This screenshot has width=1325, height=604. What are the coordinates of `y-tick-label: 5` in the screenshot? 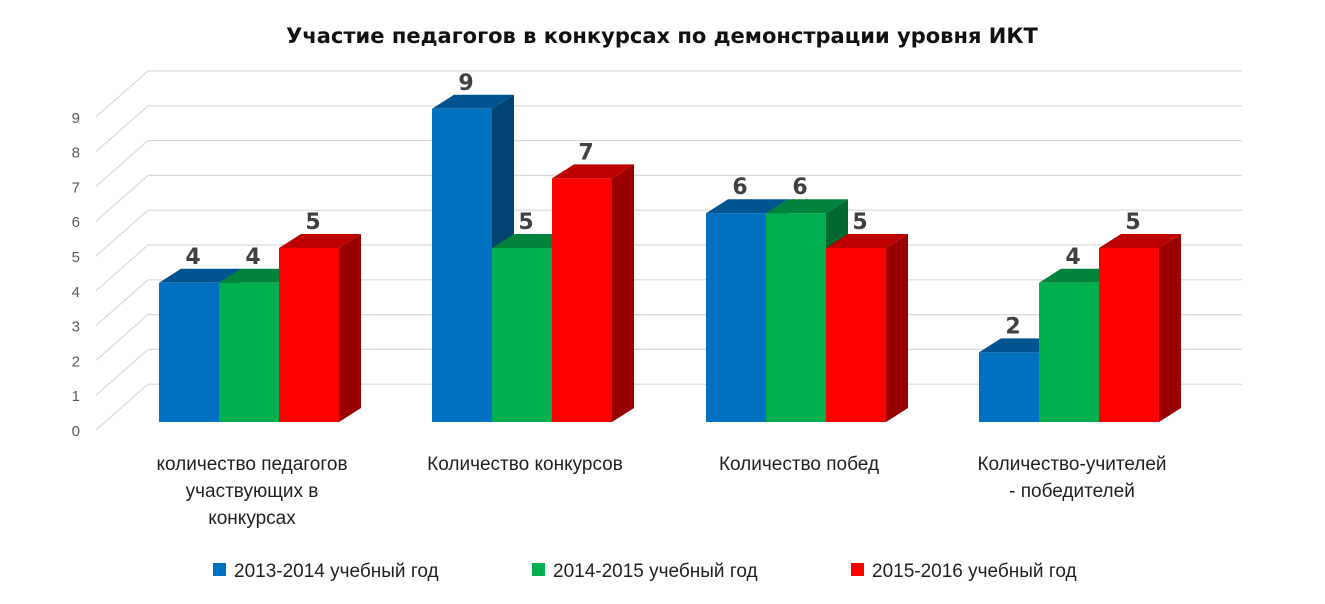 It's located at (76, 257).